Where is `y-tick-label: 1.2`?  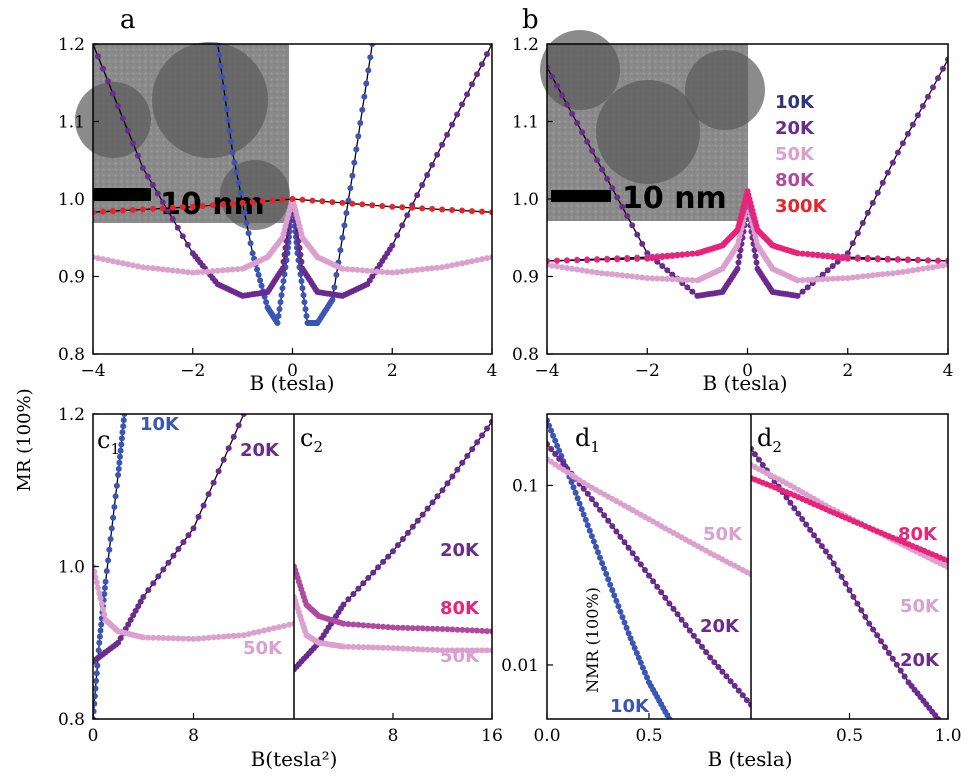
y-tick-label: 1.2 is located at coordinates (525, 45).